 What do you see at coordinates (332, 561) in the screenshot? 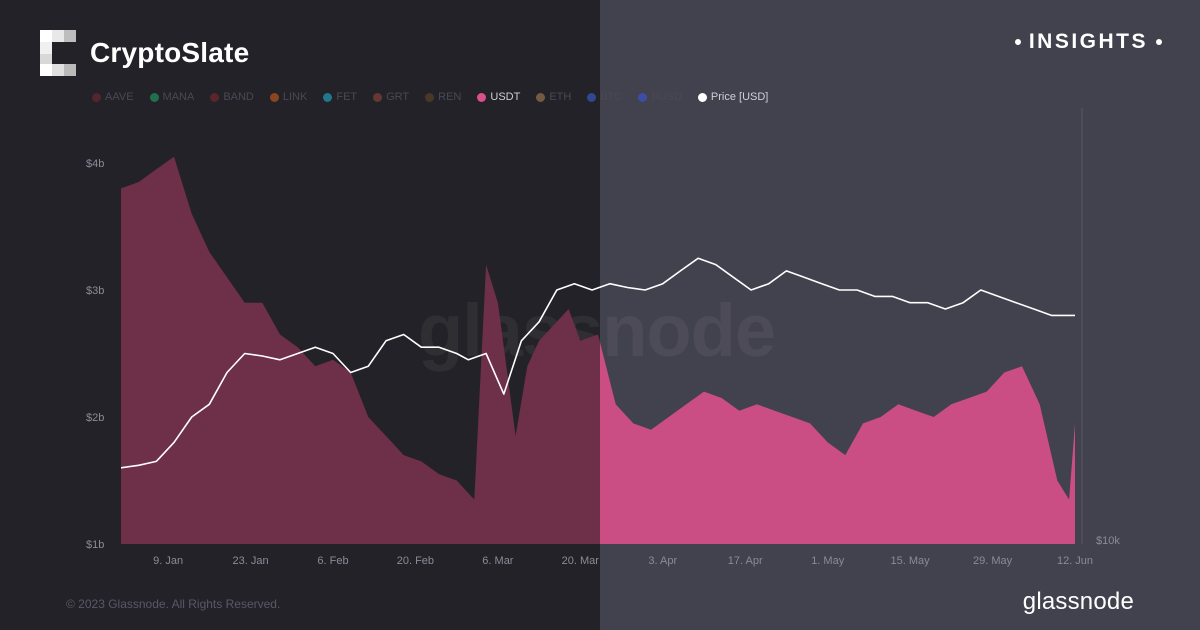
I see `x-tick-label: 6. Feb` at bounding box center [332, 561].